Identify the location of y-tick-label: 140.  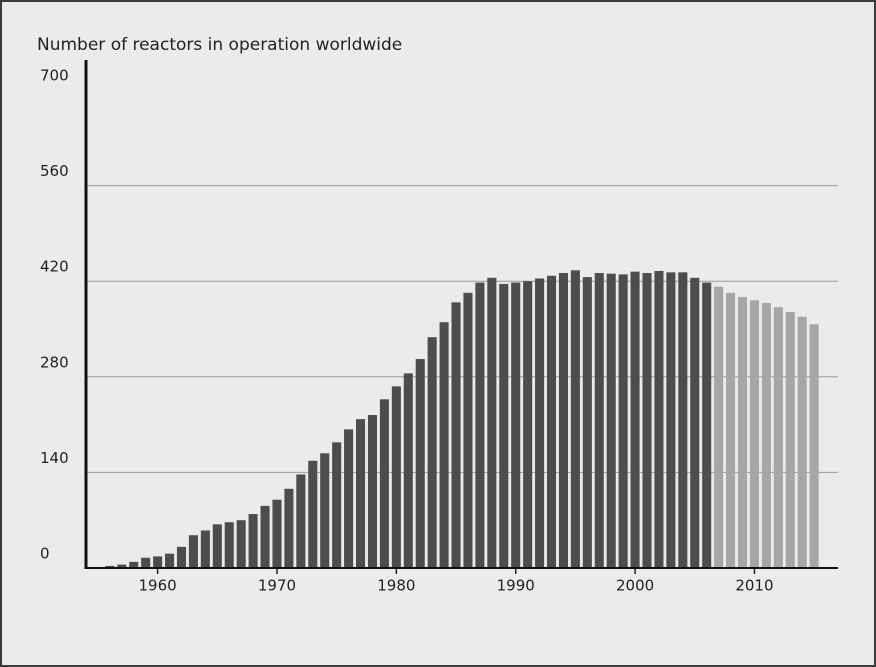
(54, 458).